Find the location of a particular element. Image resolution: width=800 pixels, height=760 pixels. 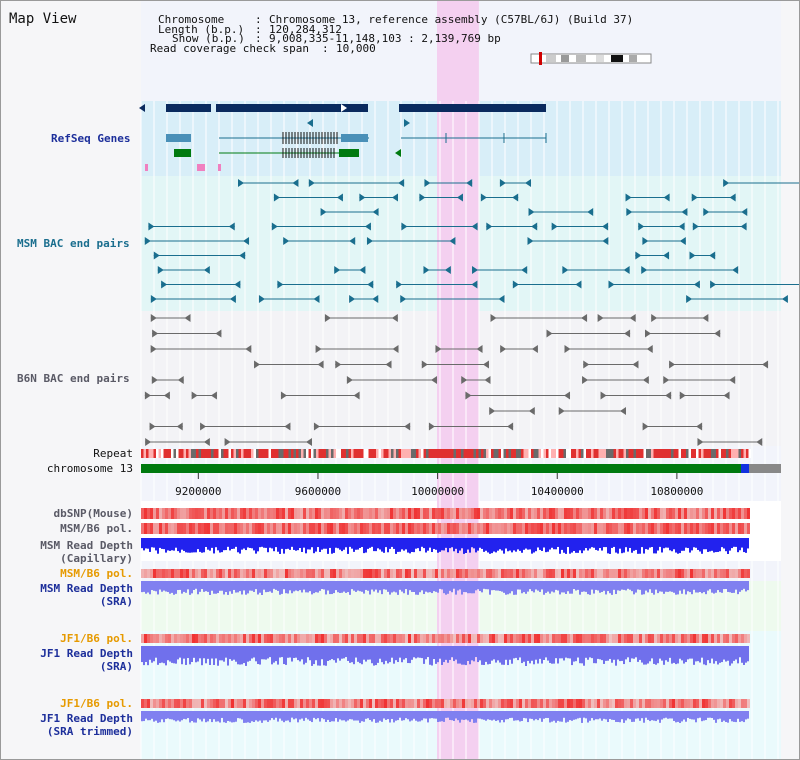

track-label-msm-bac: MSM BAC end pairs is located at coordinates (73, 243).